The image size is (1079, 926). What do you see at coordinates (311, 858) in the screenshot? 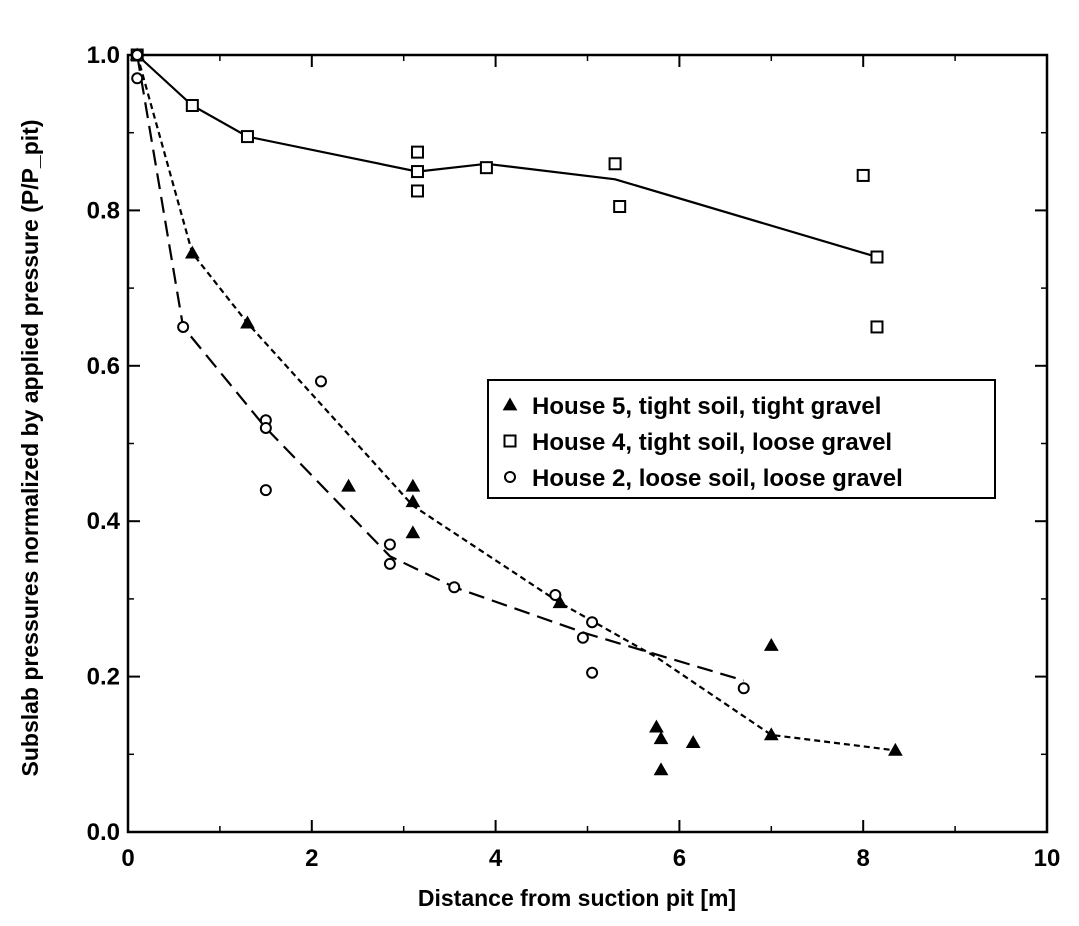
I see `x-tick-label: 2` at bounding box center [311, 858].